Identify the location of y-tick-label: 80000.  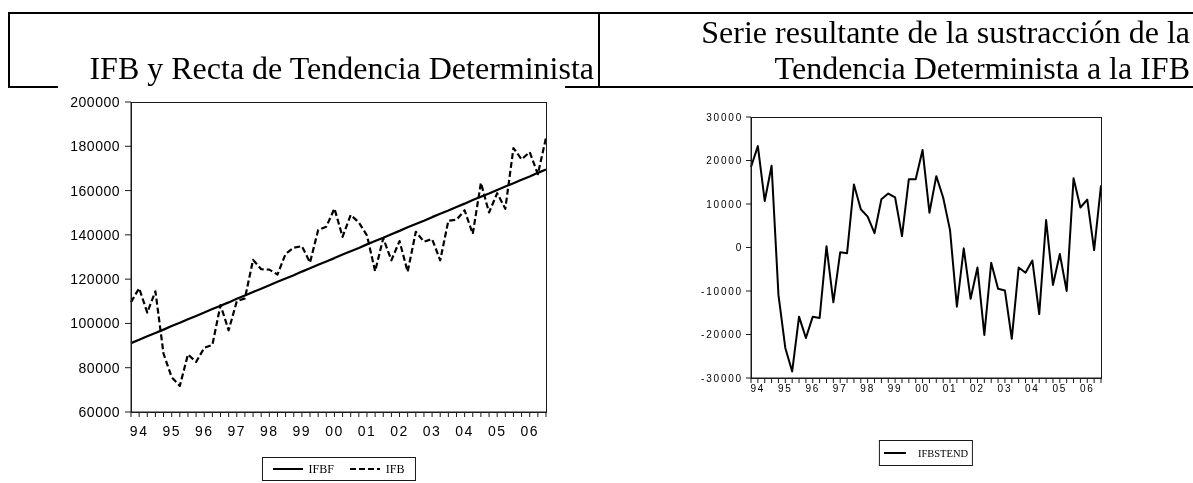
(99, 367).